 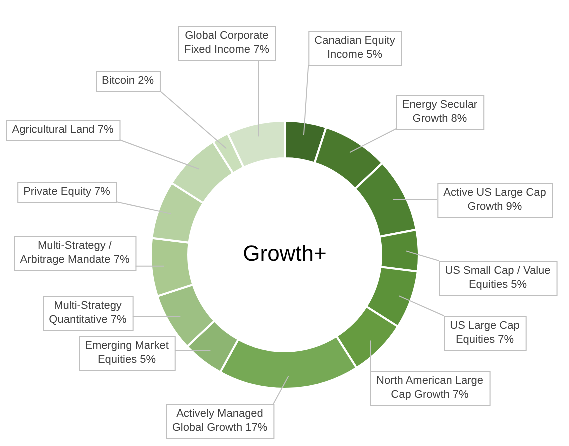 What do you see at coordinates (75, 253) in the screenshot?
I see `slice-label: Multi-Strategy / Arbitrage Mandate 7%` at bounding box center [75, 253].